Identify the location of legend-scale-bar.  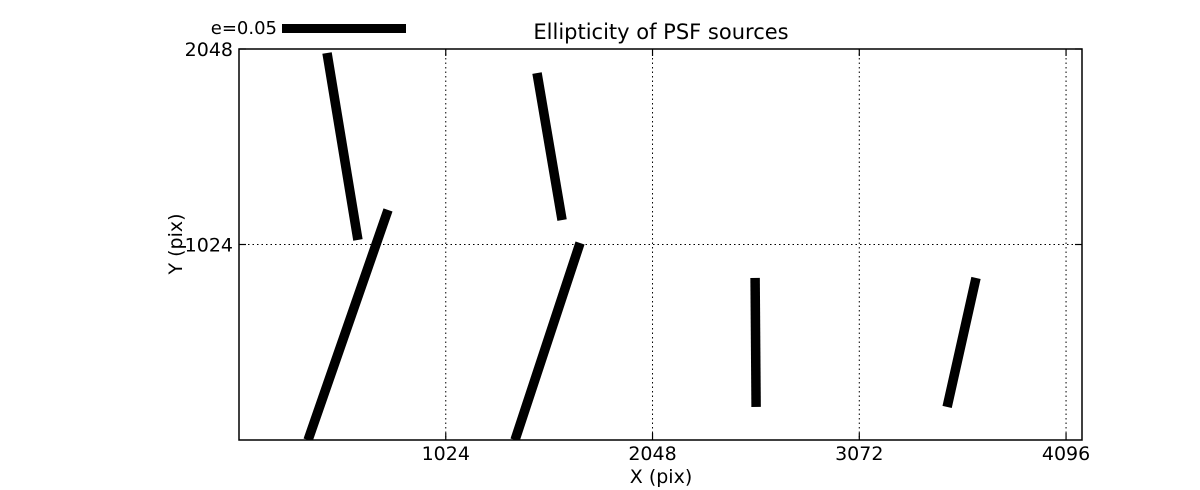
(344, 28).